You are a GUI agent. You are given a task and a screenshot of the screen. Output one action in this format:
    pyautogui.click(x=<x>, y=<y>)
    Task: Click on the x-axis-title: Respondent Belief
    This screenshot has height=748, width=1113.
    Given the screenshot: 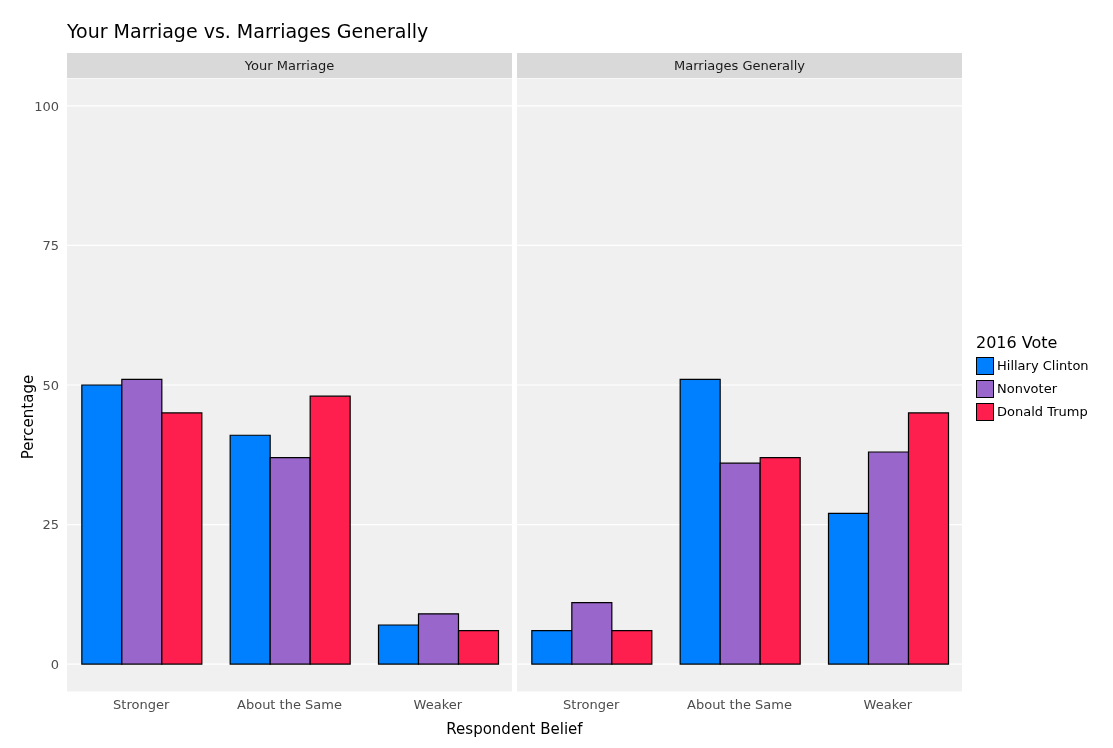 What is the action you would take?
    pyautogui.click(x=514, y=729)
    